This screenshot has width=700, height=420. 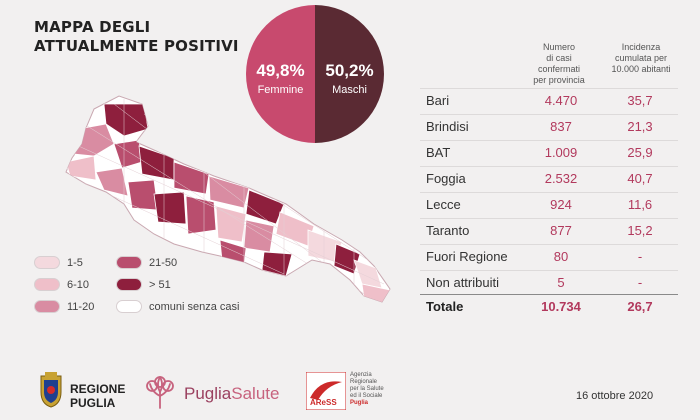 What do you see at coordinates (445, 306) in the screenshot?
I see `total-label: Totale` at bounding box center [445, 306].